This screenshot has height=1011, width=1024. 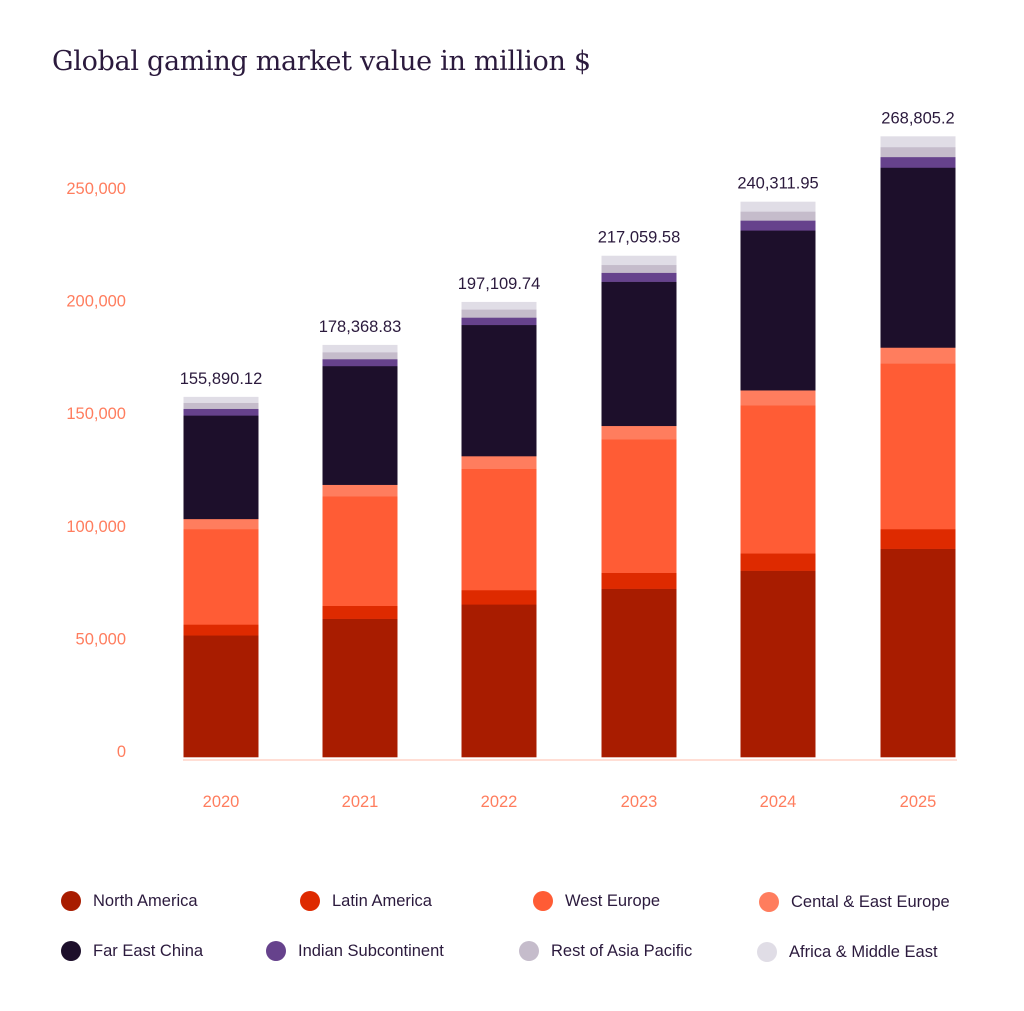 I want to click on y-tick-label: 0, so click(x=121, y=752).